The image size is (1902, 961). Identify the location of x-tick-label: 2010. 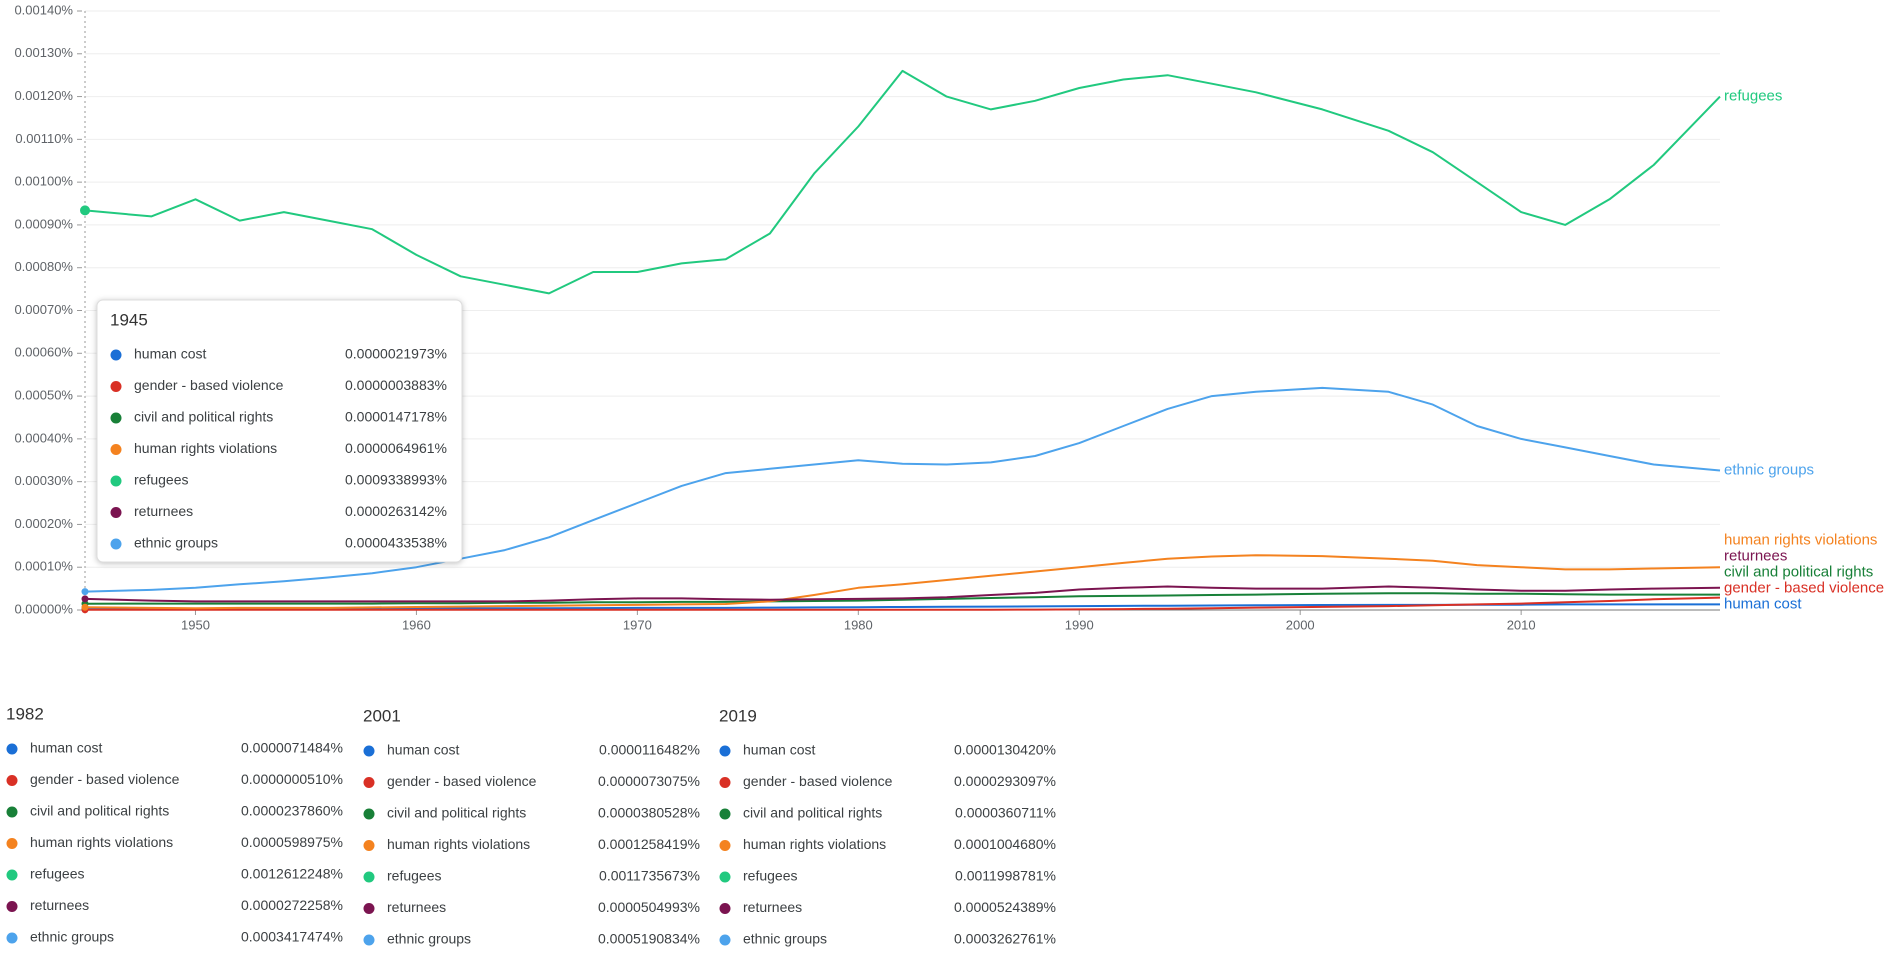
(1521, 624).